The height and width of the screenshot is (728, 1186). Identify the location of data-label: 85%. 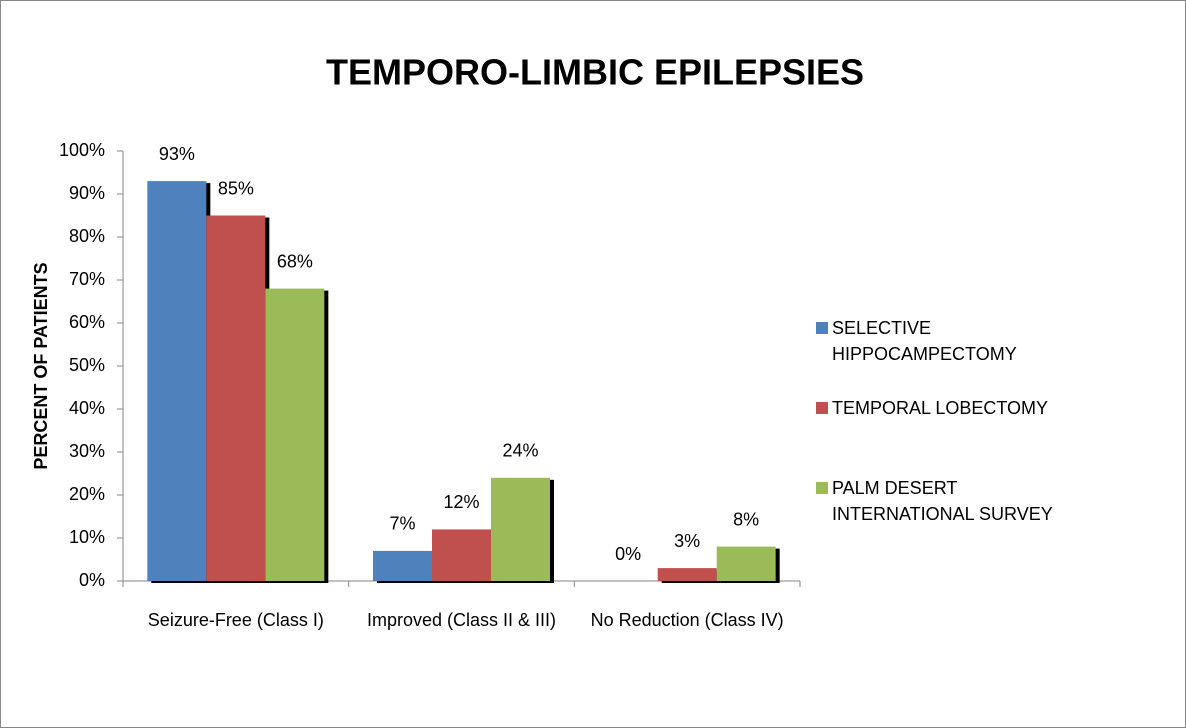
(236, 188).